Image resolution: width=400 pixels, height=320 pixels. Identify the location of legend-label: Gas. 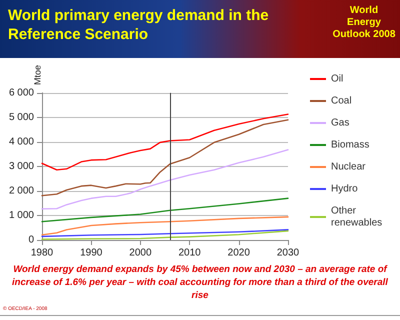
(340, 123).